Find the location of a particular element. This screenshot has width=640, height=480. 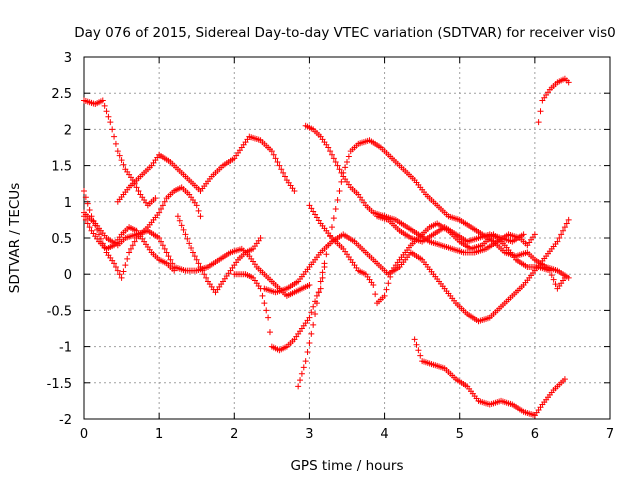

y-tick-label: 0.5 is located at coordinates (61, 239).